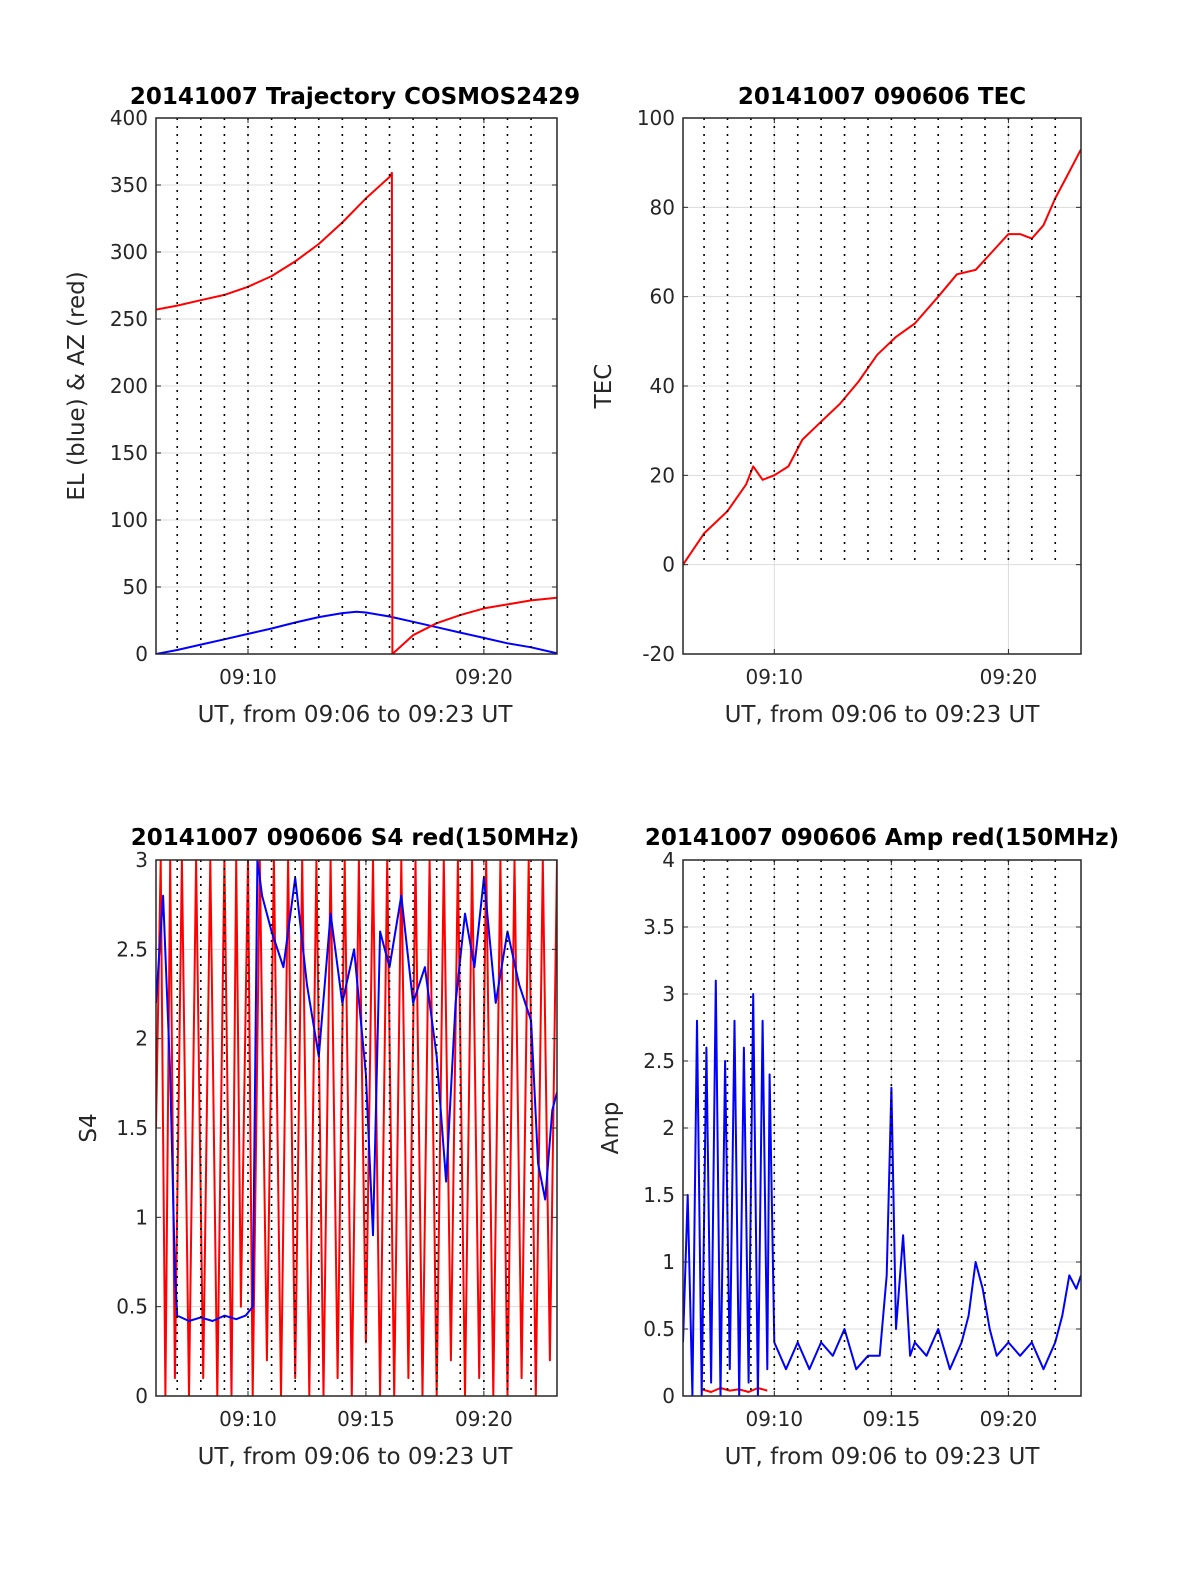  What do you see at coordinates (659, 1329) in the screenshot?
I see `amp-ytick-label-1: 0.5` at bounding box center [659, 1329].